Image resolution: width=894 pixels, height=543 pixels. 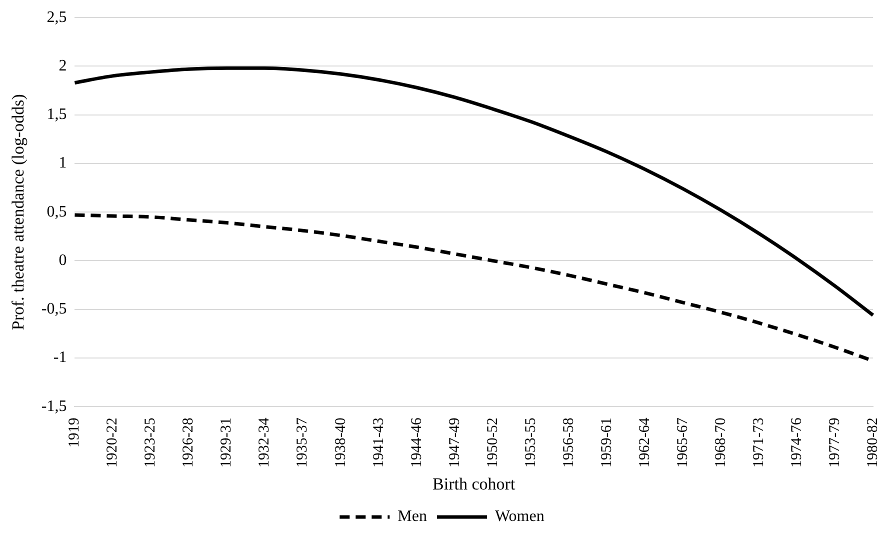 I want to click on x-tick-label: 1980-82, so click(x=872, y=443).